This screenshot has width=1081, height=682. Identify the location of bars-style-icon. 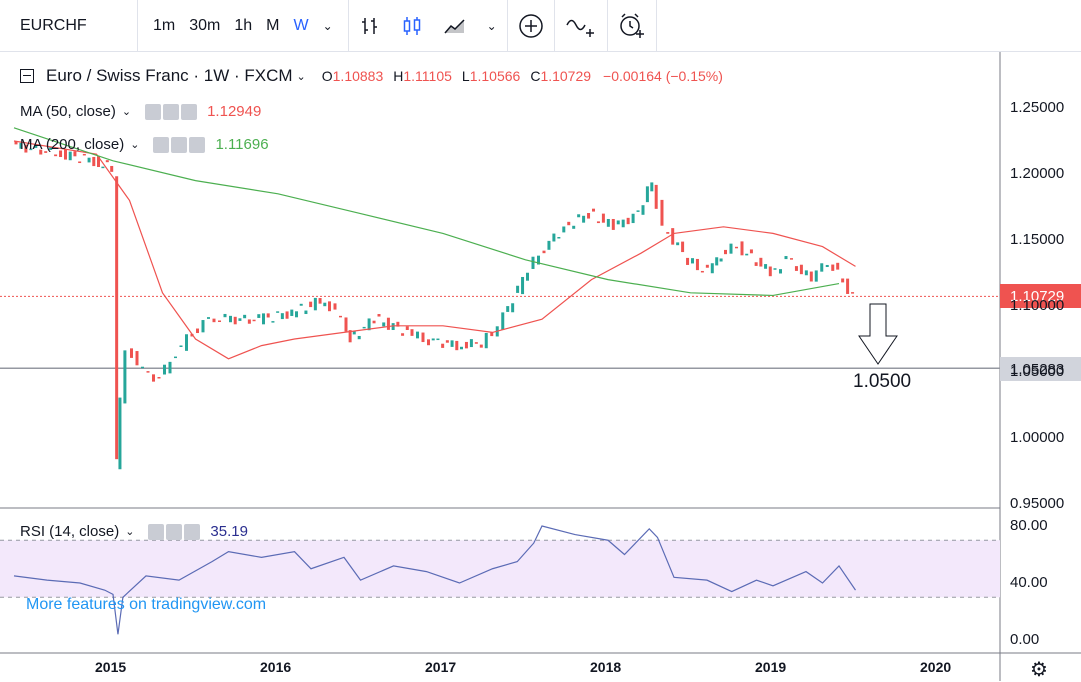
(370, 26).